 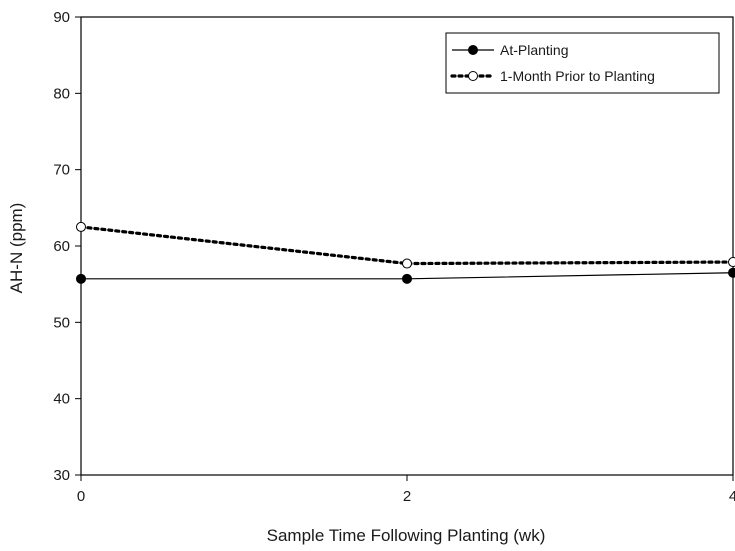 What do you see at coordinates (61, 93) in the screenshot?
I see `y-tick-label: 80` at bounding box center [61, 93].